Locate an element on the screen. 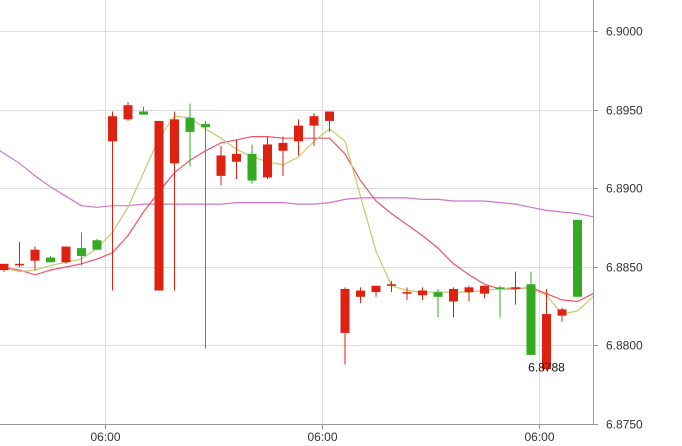  ma-long-line is located at coordinates (297, 184).